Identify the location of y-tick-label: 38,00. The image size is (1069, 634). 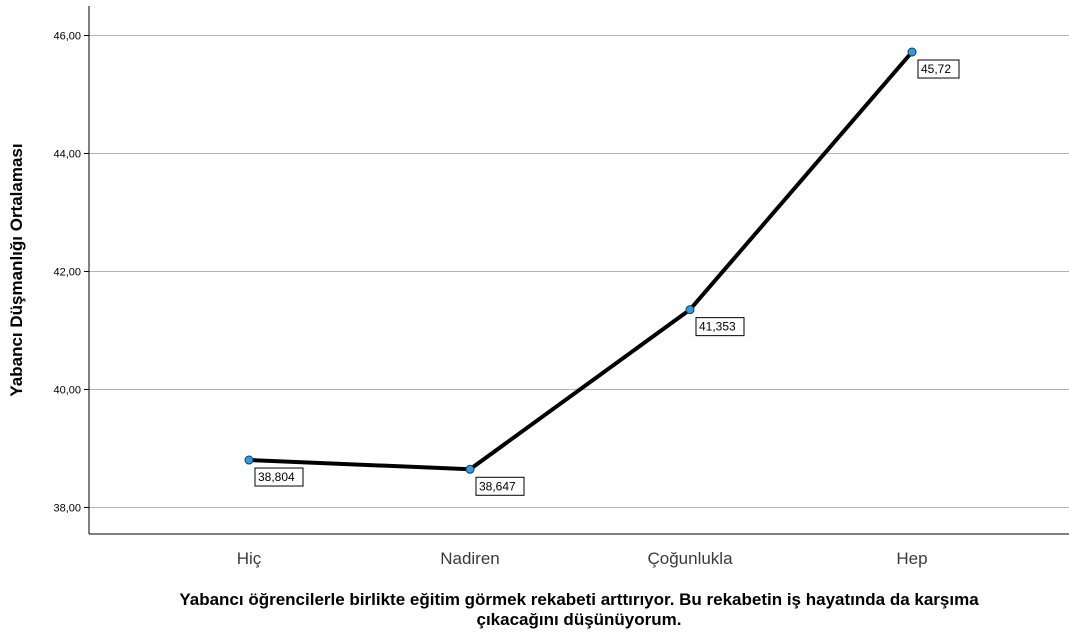
(67, 508).